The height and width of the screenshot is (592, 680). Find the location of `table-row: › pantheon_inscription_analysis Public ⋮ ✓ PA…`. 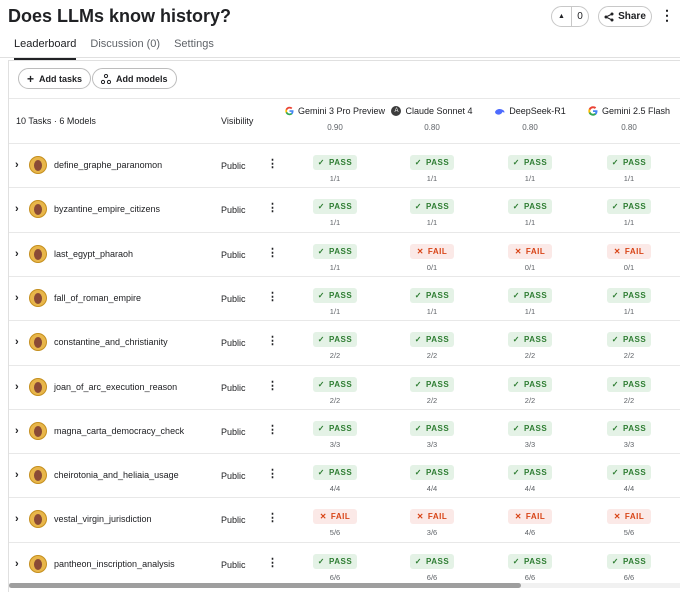

table-row: › pantheon_inscription_analysis Public ⋮ ✓ PA… is located at coordinates (344, 563).